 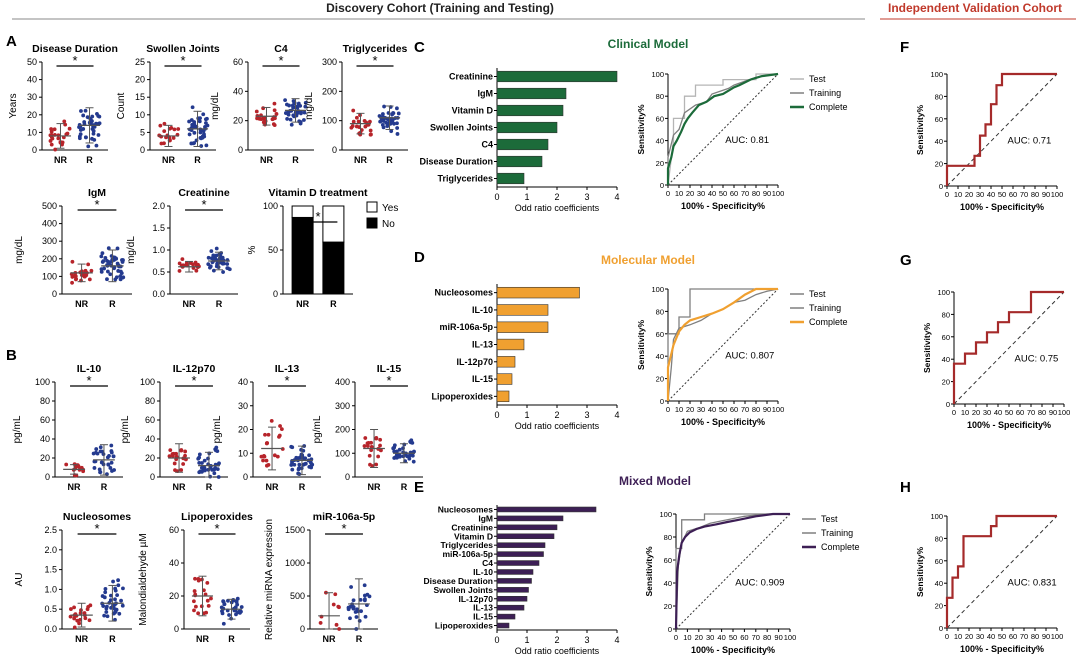 I want to click on y-axis-label: Count, so click(x=121, y=105).